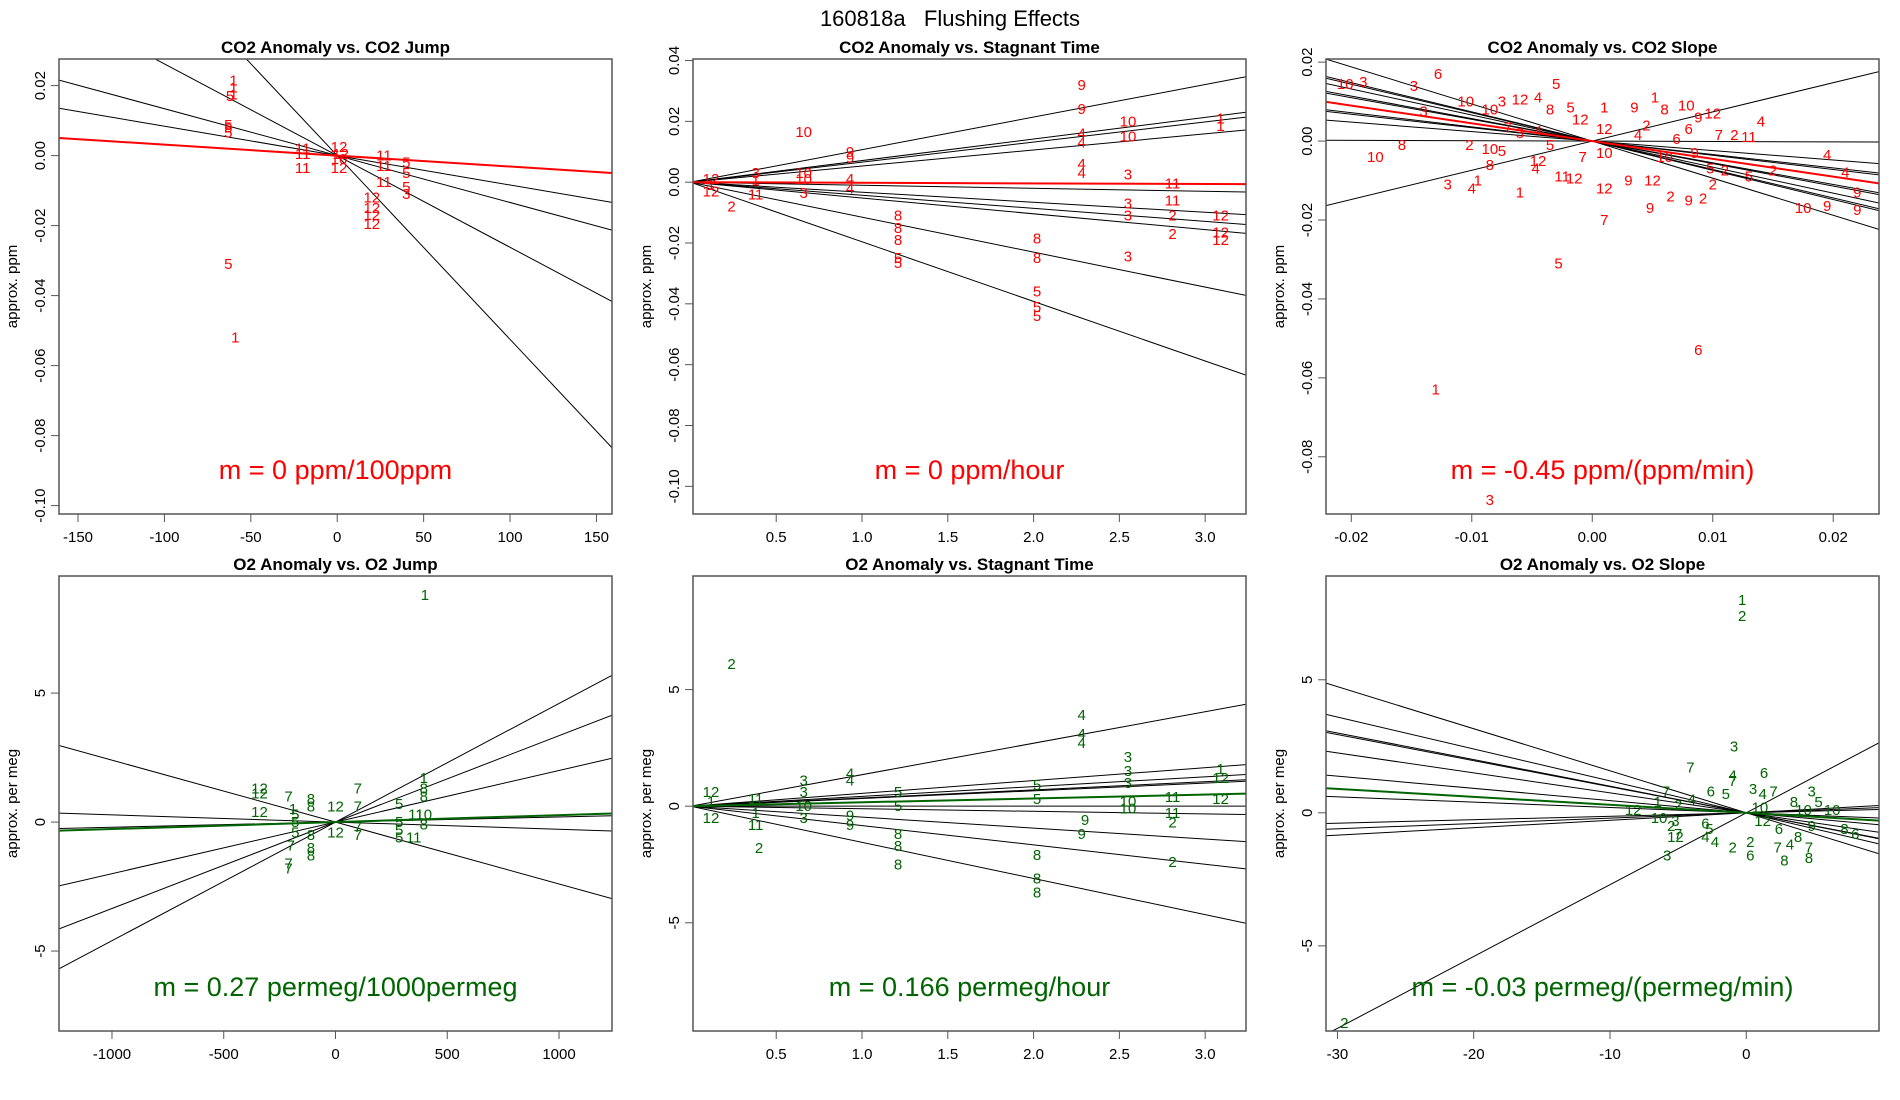 The height and width of the screenshot is (1100, 1900). Describe the element at coordinates (1602, 144) in the screenshot. I see `fit-lines` at that location.